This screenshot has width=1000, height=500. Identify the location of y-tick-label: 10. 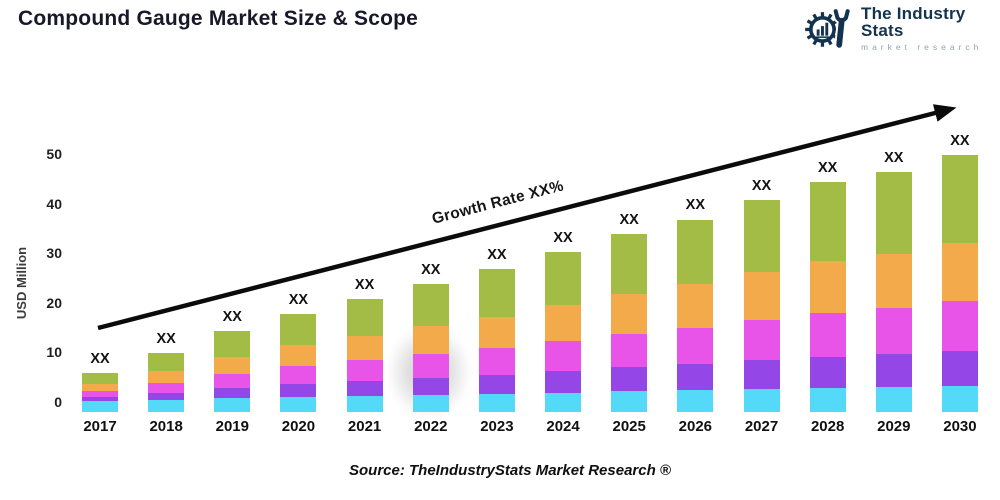
(54, 352).